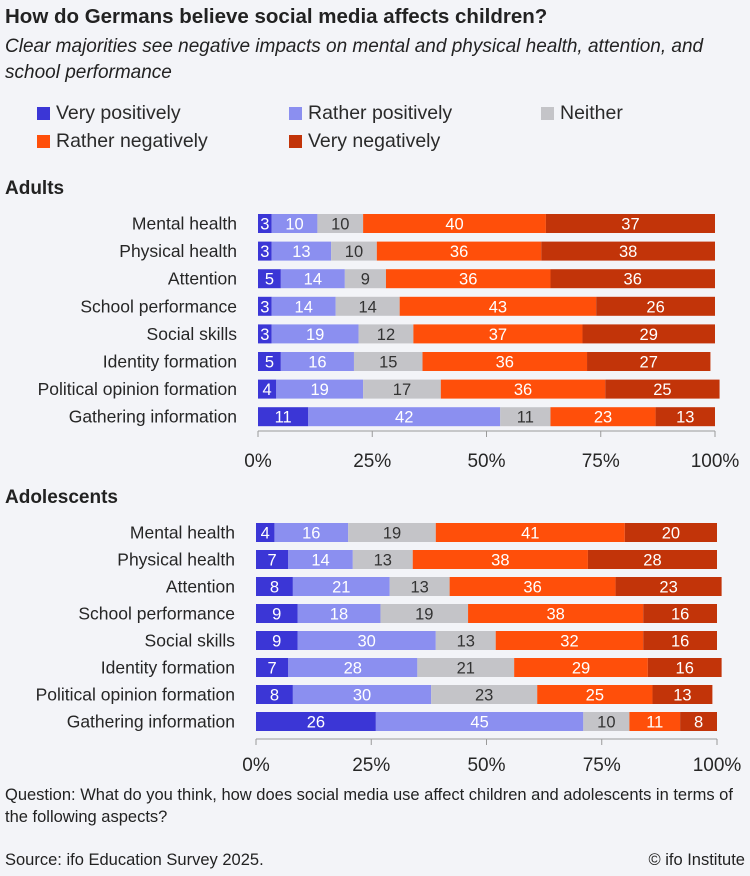 The height and width of the screenshot is (876, 750). Describe the element at coordinates (671, 534) in the screenshot. I see `data-label: 20` at that location.